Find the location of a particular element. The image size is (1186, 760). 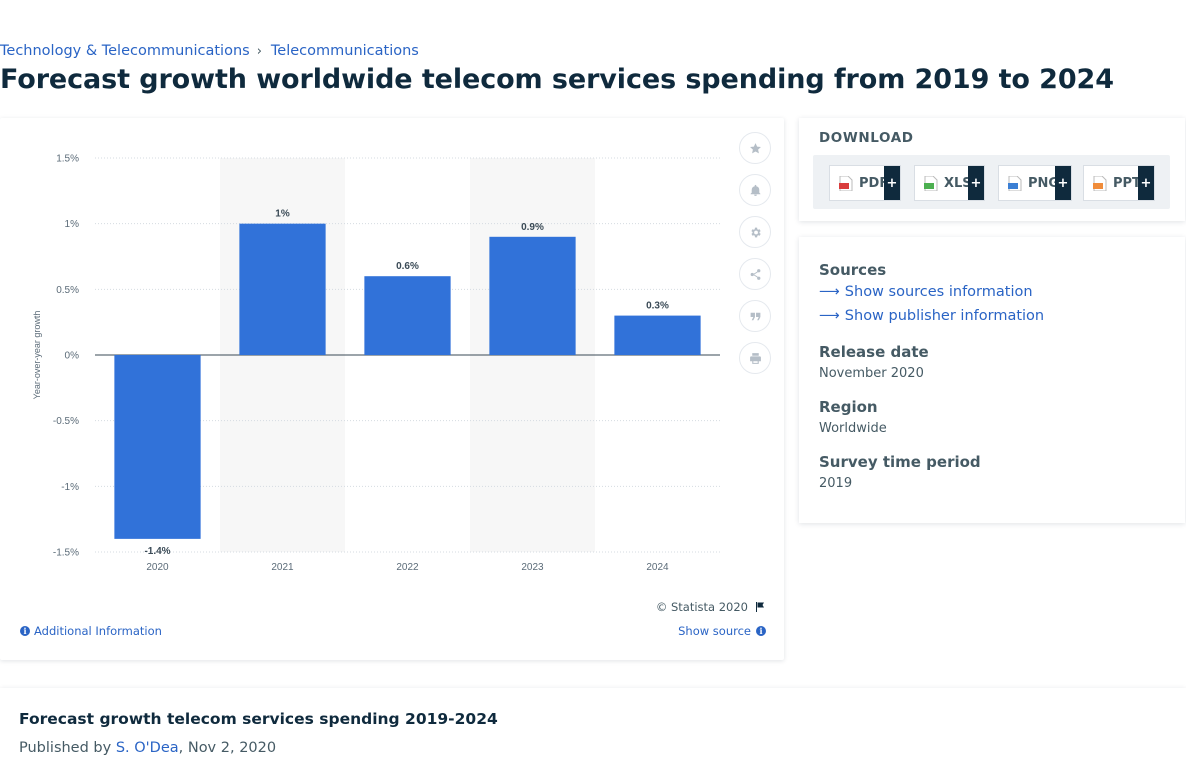

pdf-file-icon is located at coordinates (846, 183).